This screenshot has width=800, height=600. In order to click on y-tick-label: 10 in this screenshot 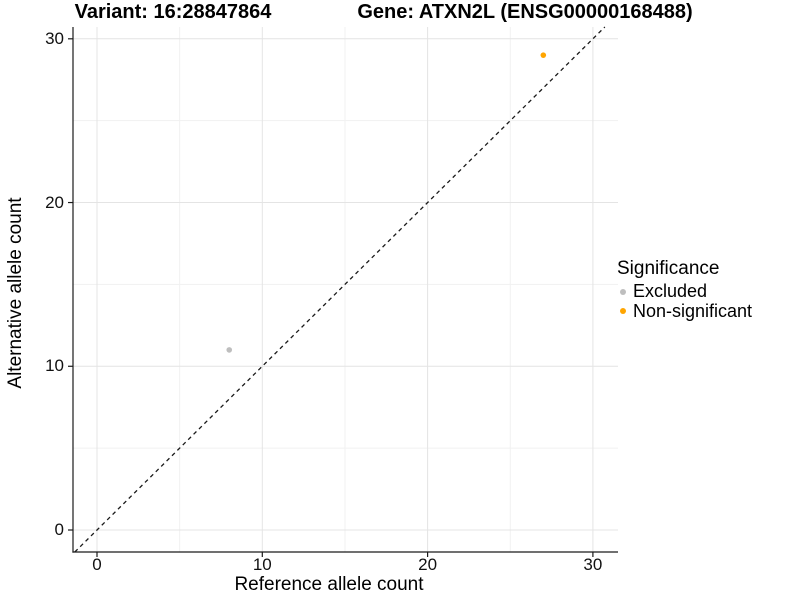, I will do `click(54, 366)`.